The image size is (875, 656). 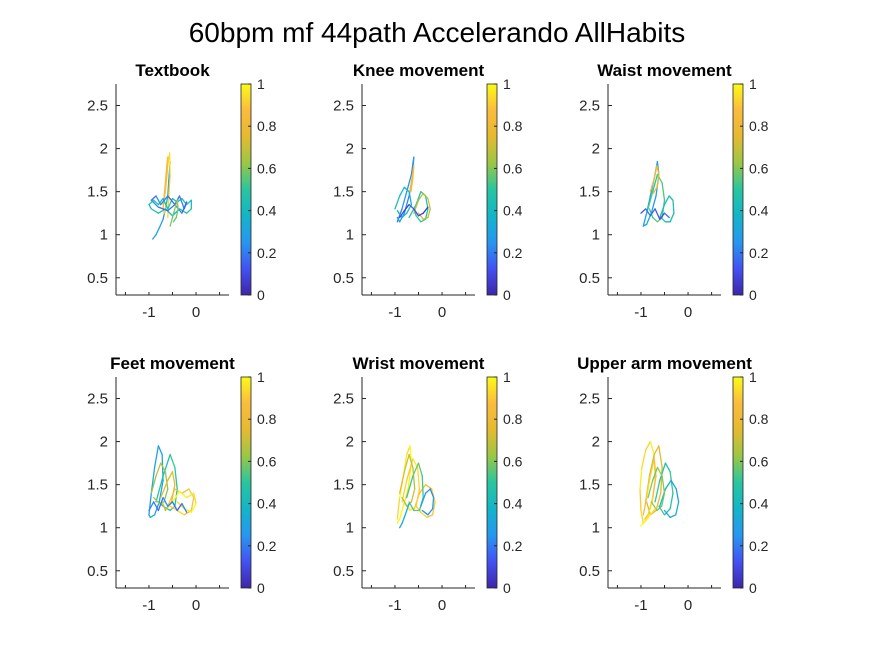 I want to click on colorbar-gradient, so click(x=492, y=189).